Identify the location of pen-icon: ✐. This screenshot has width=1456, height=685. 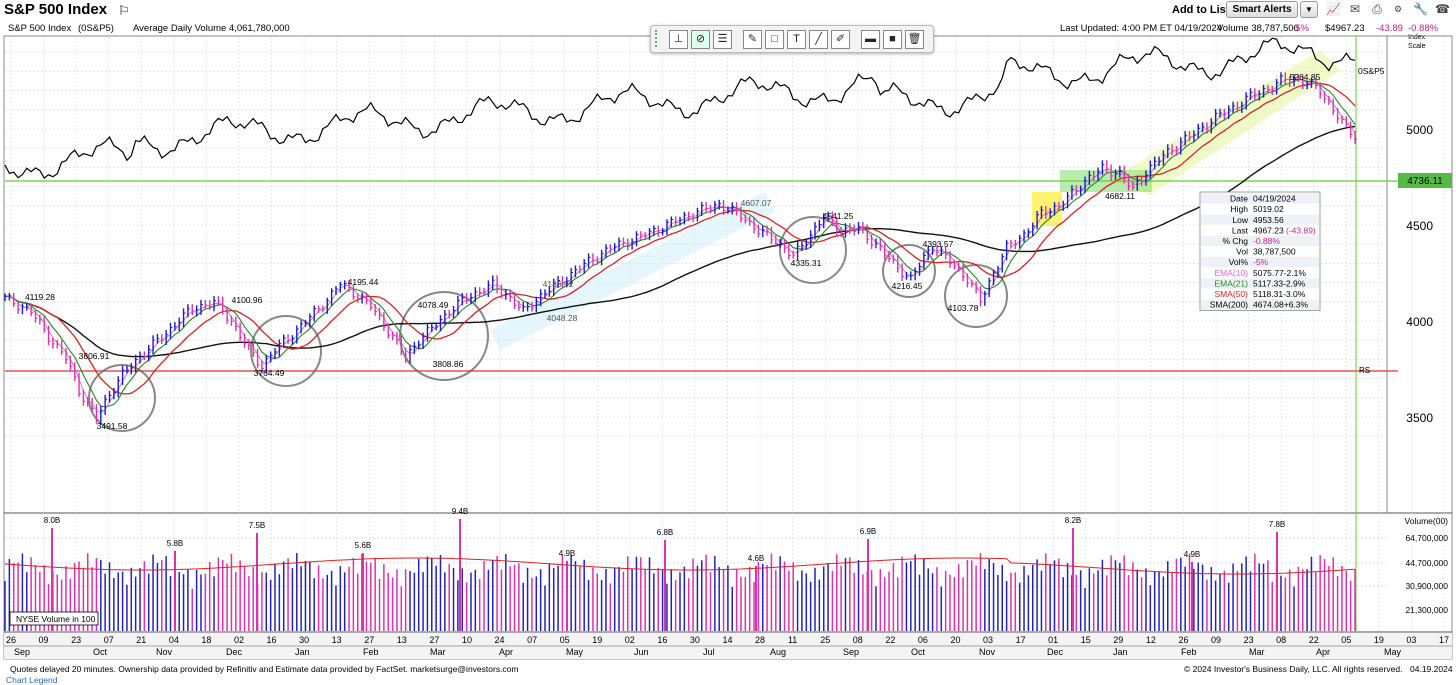
(840, 39).